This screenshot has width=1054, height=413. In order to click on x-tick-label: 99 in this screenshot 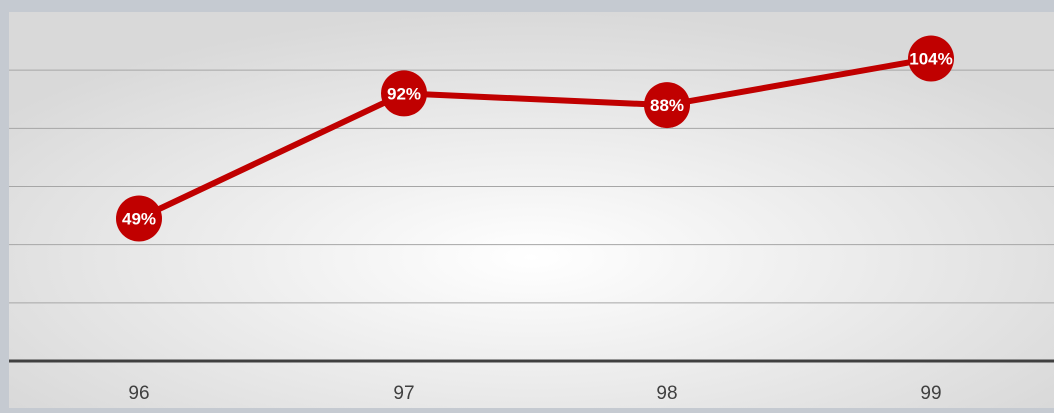, I will do `click(930, 393)`.